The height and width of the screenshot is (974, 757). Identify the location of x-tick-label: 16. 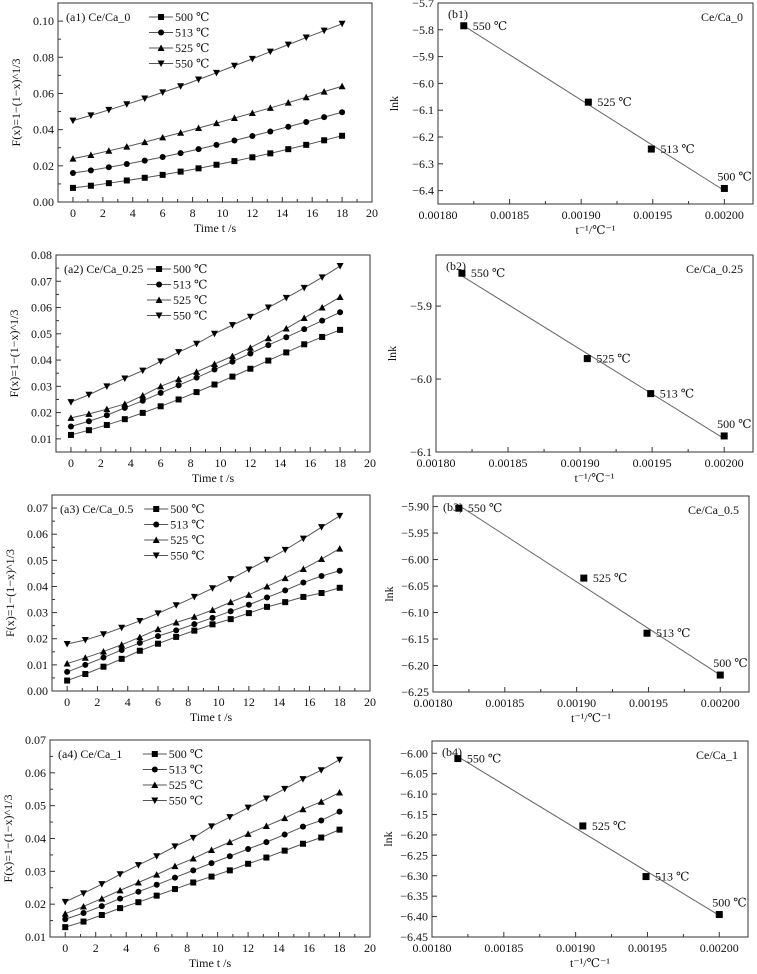
(309, 948).